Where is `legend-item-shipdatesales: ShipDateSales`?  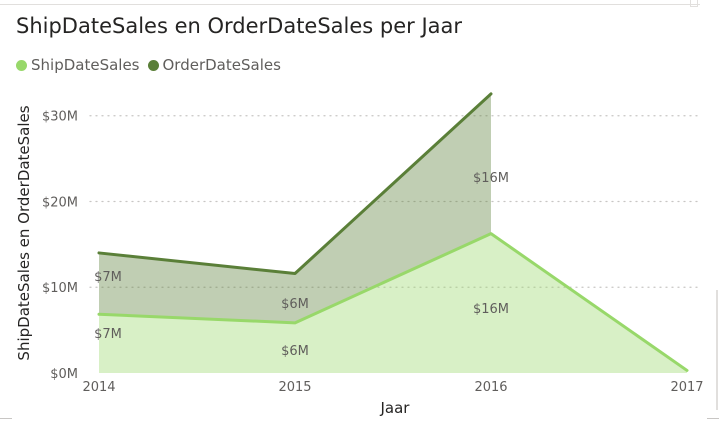
legend-item-shipdatesales: ShipDateSales is located at coordinates (78, 65).